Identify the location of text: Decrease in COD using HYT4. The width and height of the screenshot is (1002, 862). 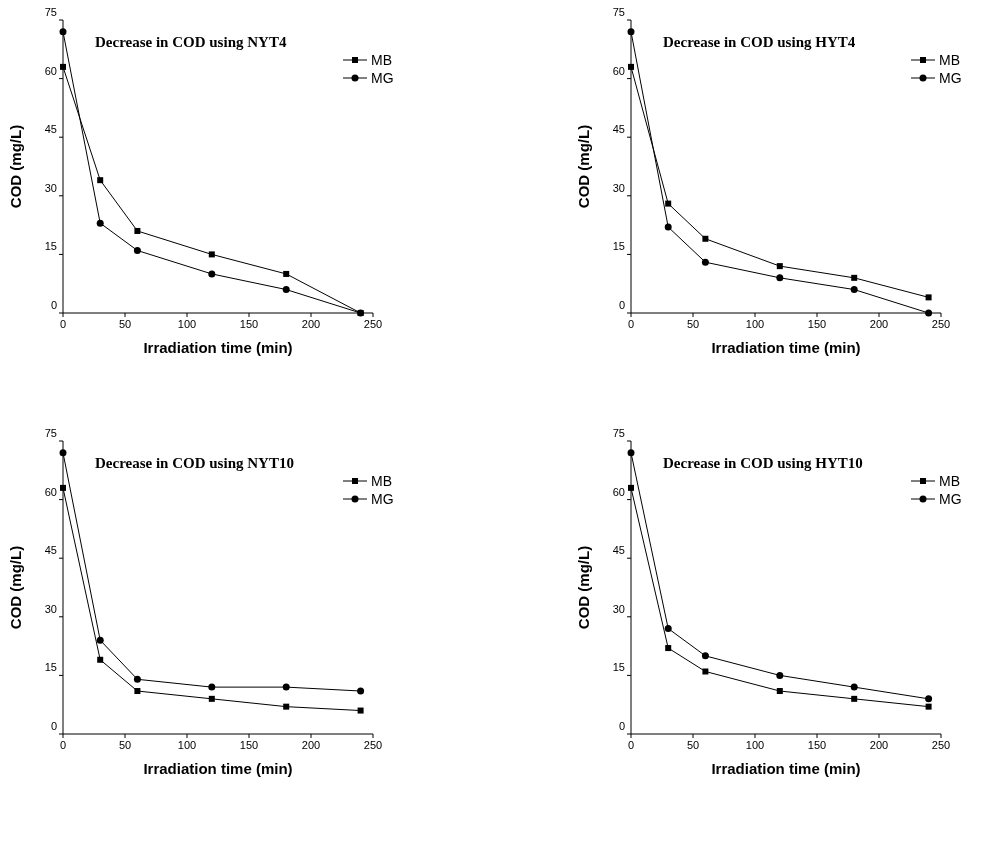
(759, 42).